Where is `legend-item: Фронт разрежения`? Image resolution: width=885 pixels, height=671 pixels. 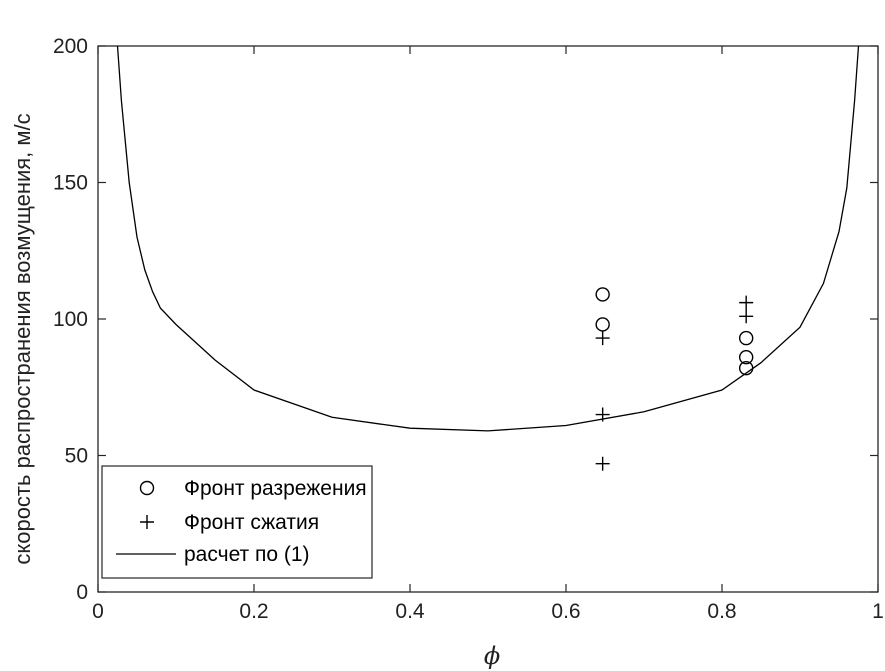
legend-item: Фронт разрежения is located at coordinates (253, 488).